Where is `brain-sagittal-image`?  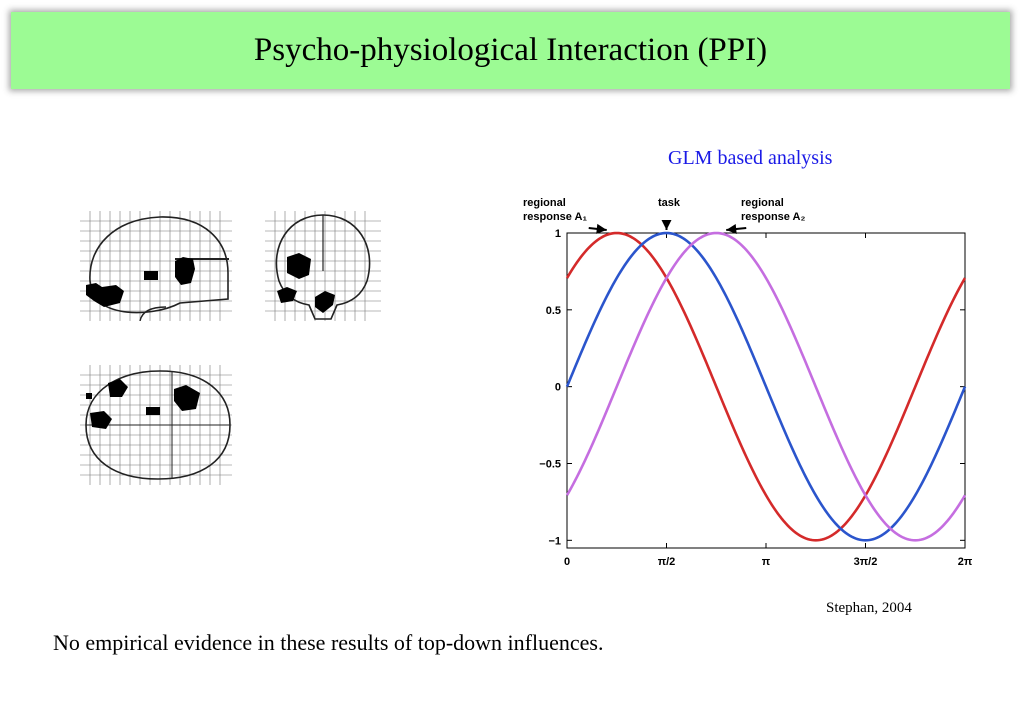 brain-sagittal-image is located at coordinates (156, 266).